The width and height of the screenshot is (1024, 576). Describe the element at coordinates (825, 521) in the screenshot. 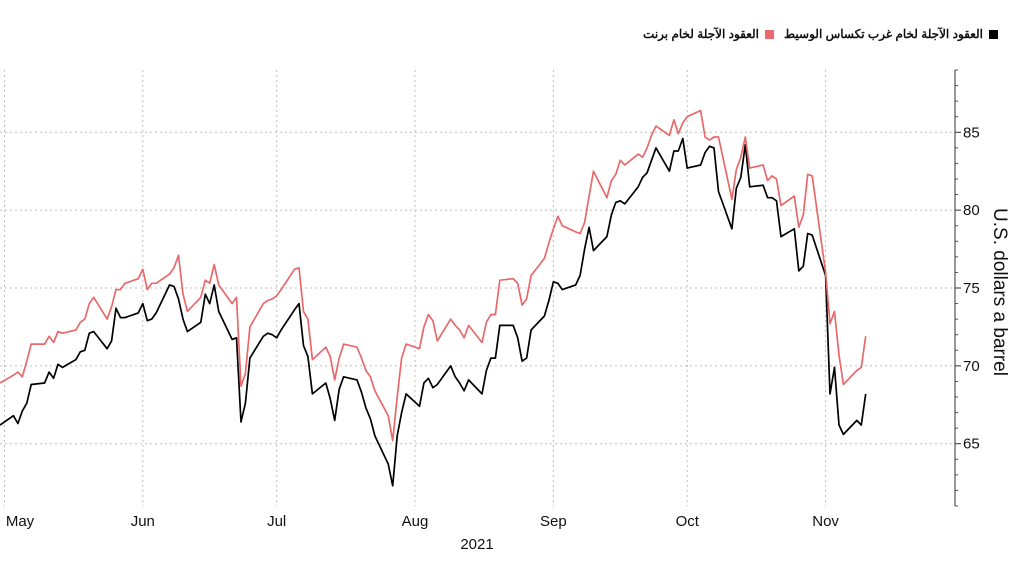

I see `x-tick-label-nov: Nov` at that location.